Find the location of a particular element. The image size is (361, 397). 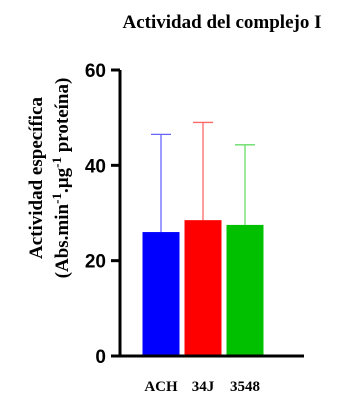

y-axis-label-line1: Actividad específica is located at coordinates (36, 178).